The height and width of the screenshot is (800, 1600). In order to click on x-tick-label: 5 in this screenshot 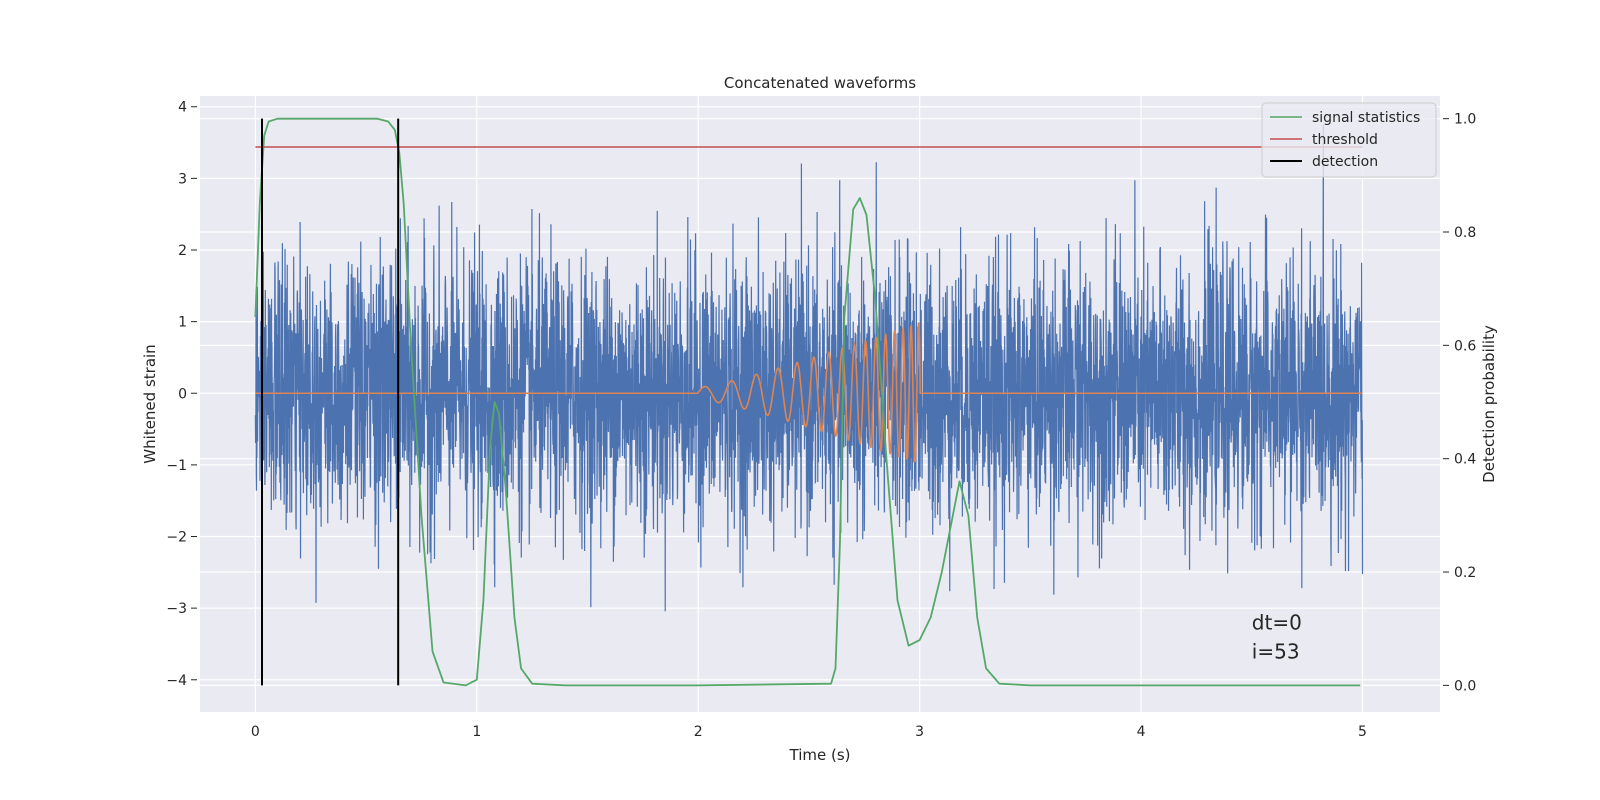, I will do `click(1362, 732)`.